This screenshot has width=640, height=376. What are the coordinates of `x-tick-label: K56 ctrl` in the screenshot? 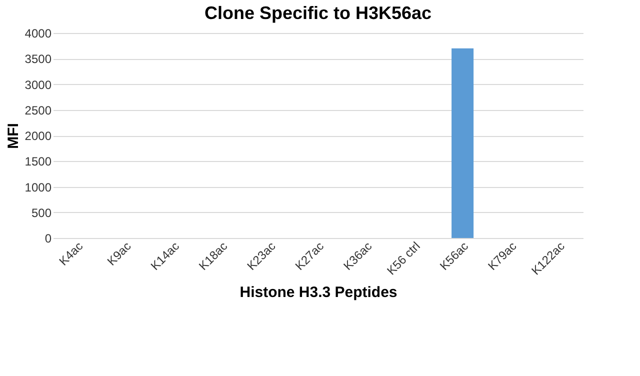 It's located at (403, 258).